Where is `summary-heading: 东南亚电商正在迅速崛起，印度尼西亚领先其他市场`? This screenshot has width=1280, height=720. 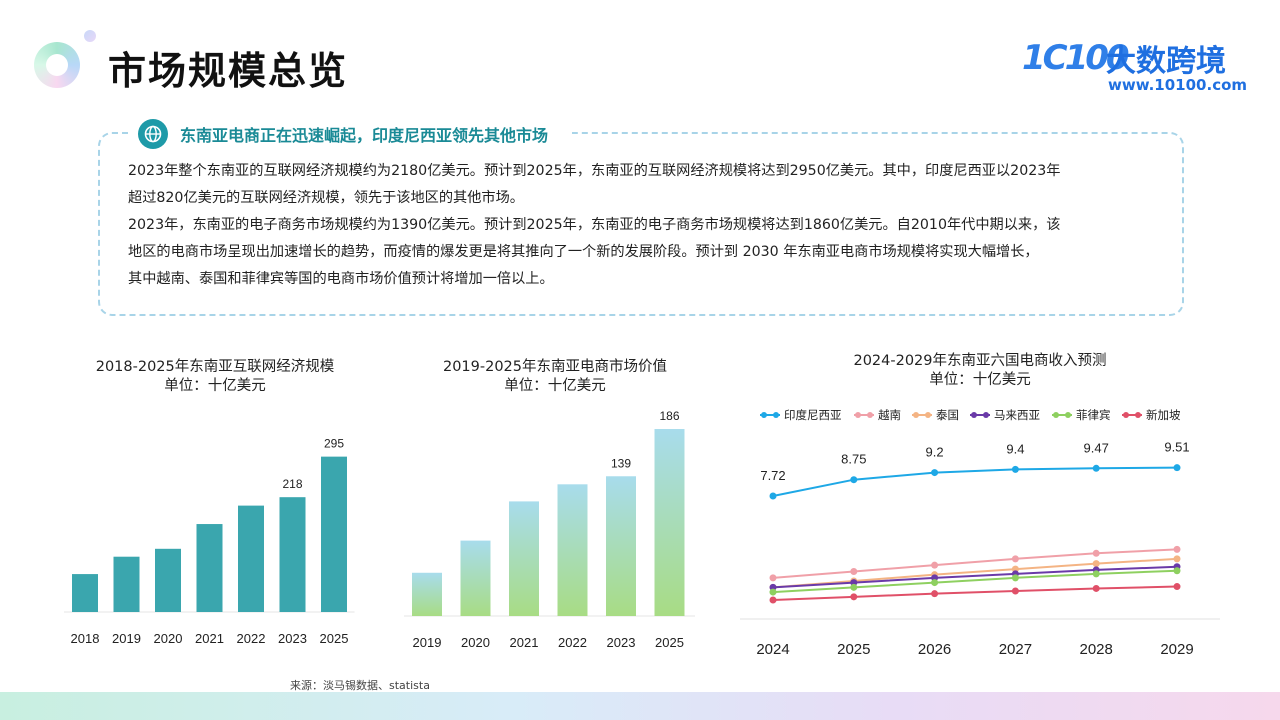
summary-heading: 东南亚电商正在迅速崛起，印度尼西亚领先其他市场 is located at coordinates (364, 135).